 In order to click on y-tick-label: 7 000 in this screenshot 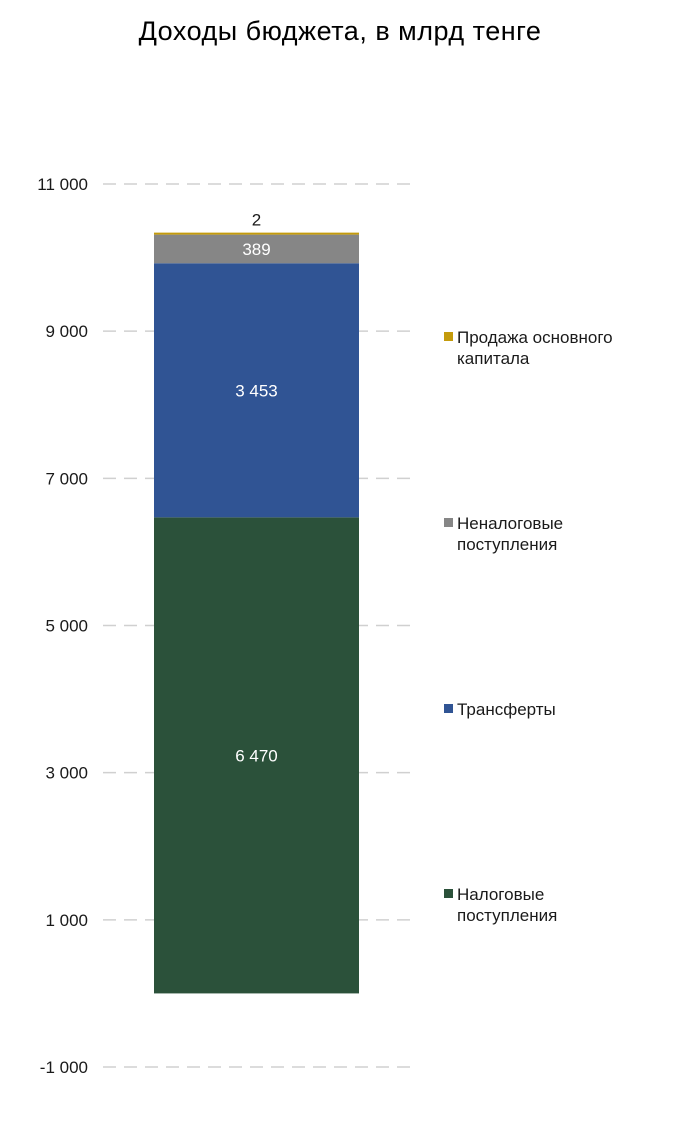, I will do `click(66, 478)`.